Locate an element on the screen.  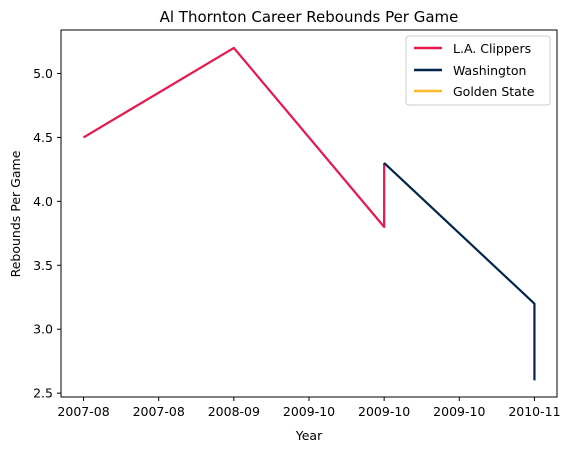
series-line-washington is located at coordinates (459, 271).